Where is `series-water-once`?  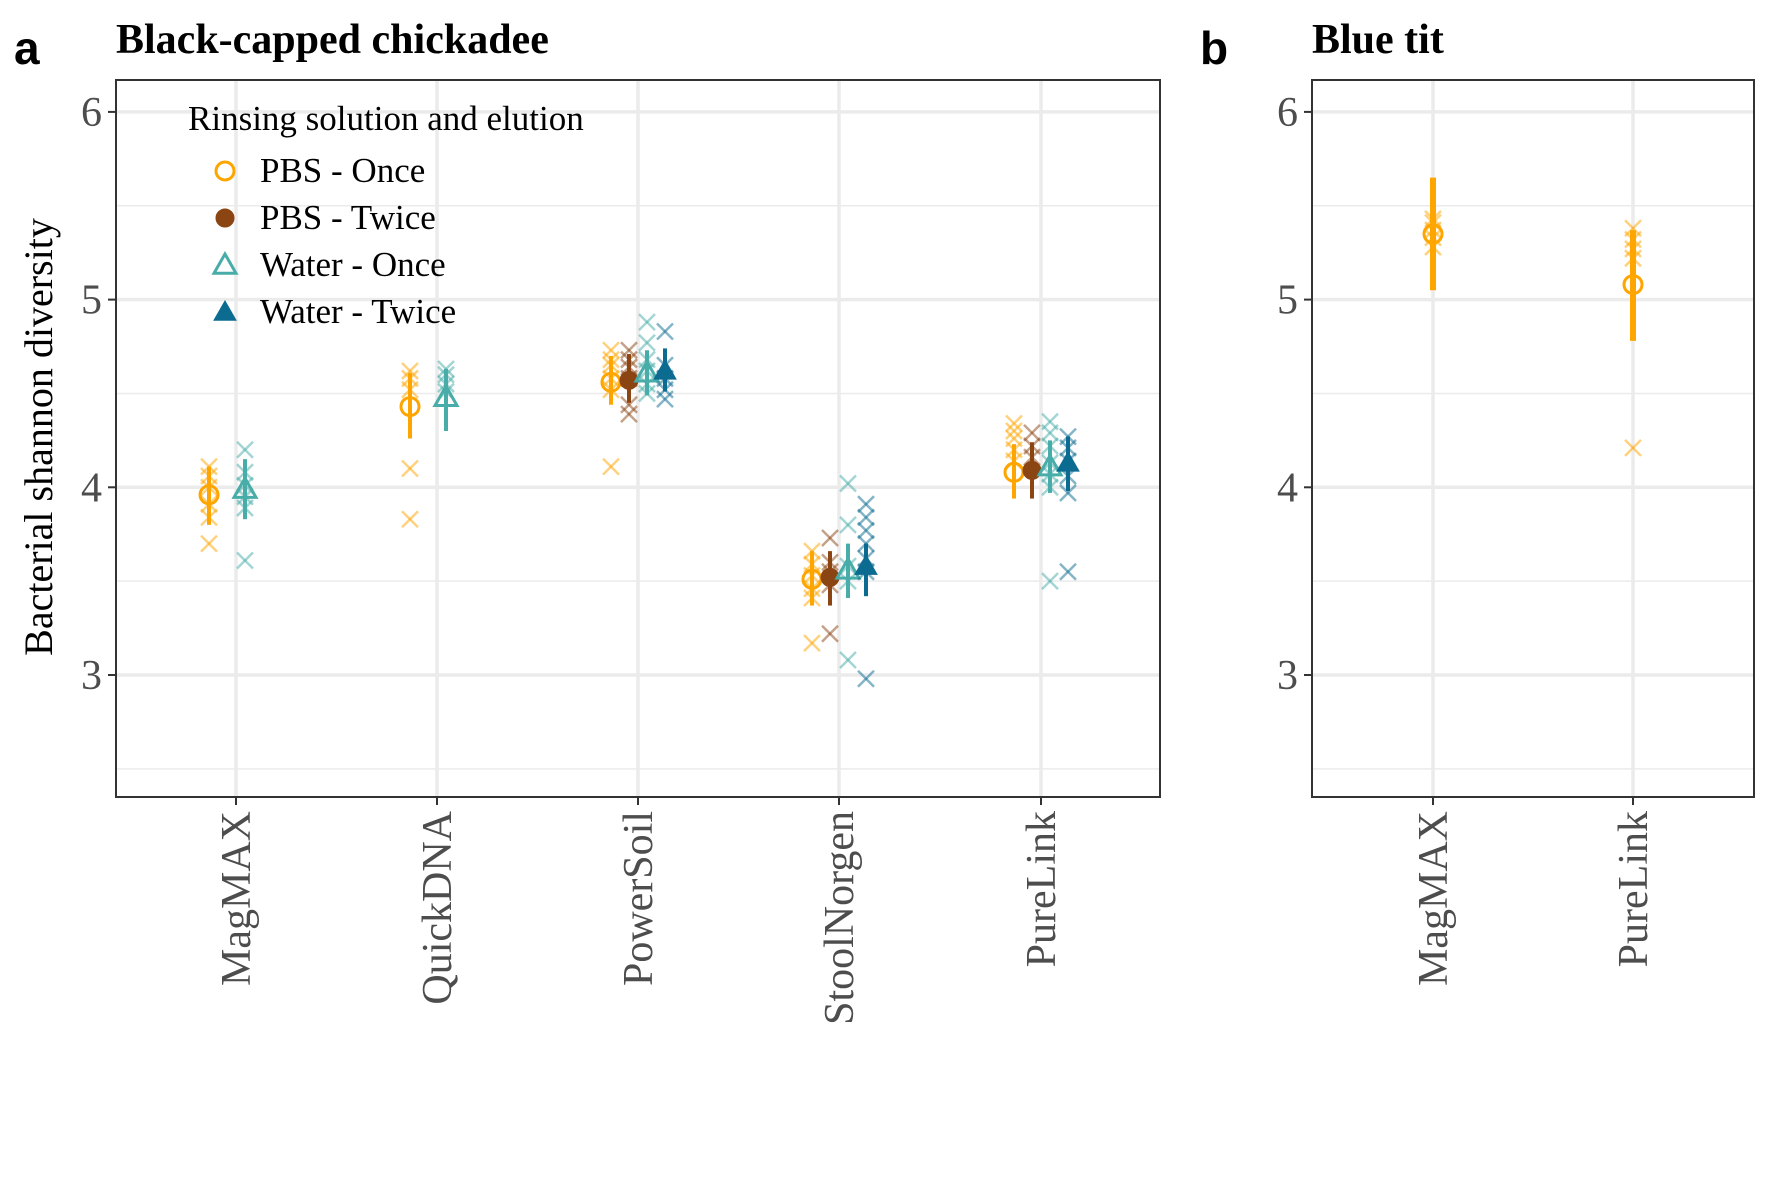
series-water-once is located at coordinates (647, 491).